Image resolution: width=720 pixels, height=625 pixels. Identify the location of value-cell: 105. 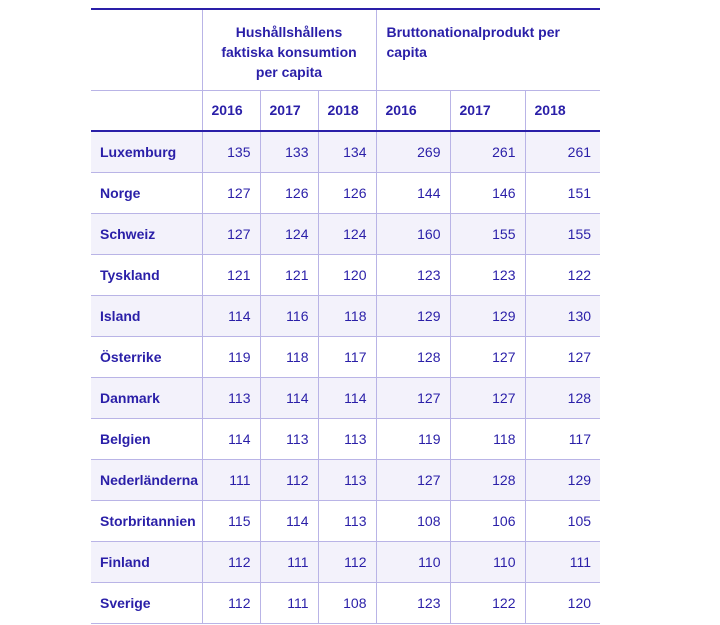
(562, 520).